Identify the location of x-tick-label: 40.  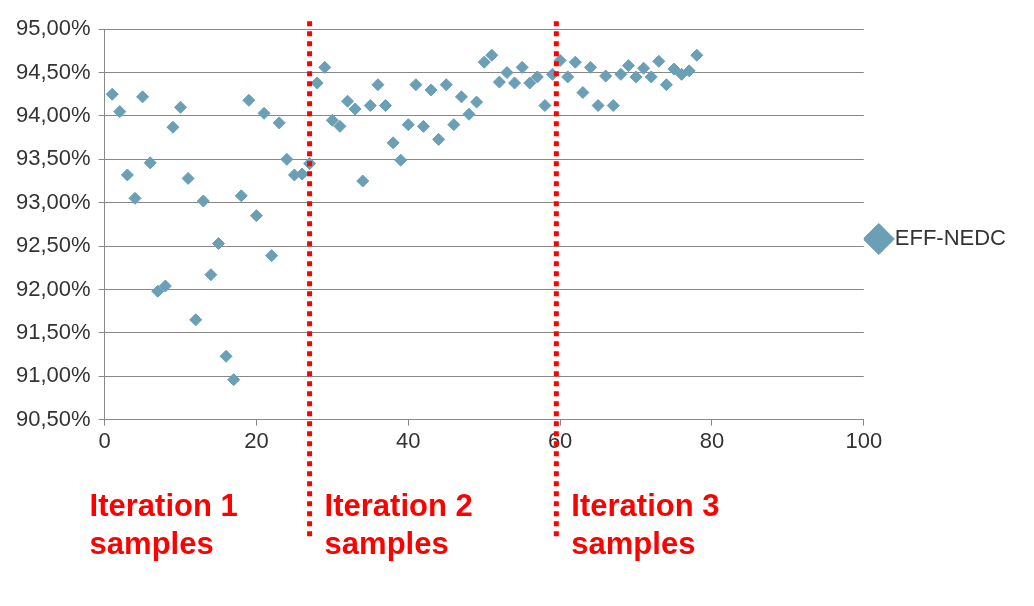
(408, 440).